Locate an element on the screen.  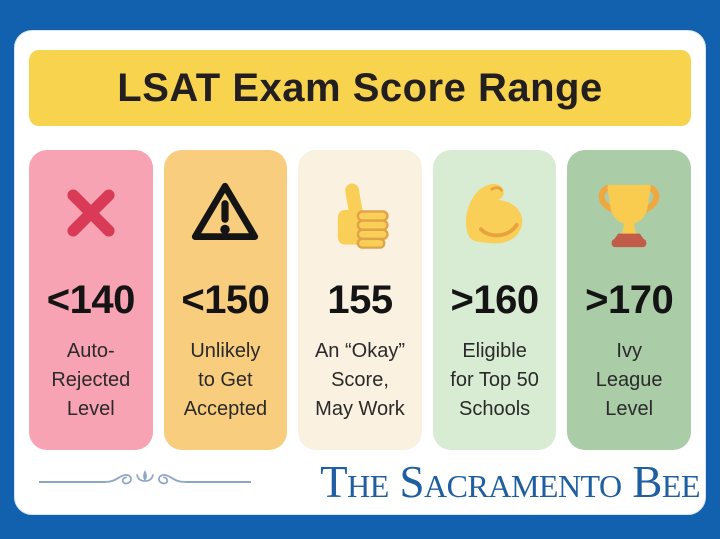
warning-icon is located at coordinates (225, 213).